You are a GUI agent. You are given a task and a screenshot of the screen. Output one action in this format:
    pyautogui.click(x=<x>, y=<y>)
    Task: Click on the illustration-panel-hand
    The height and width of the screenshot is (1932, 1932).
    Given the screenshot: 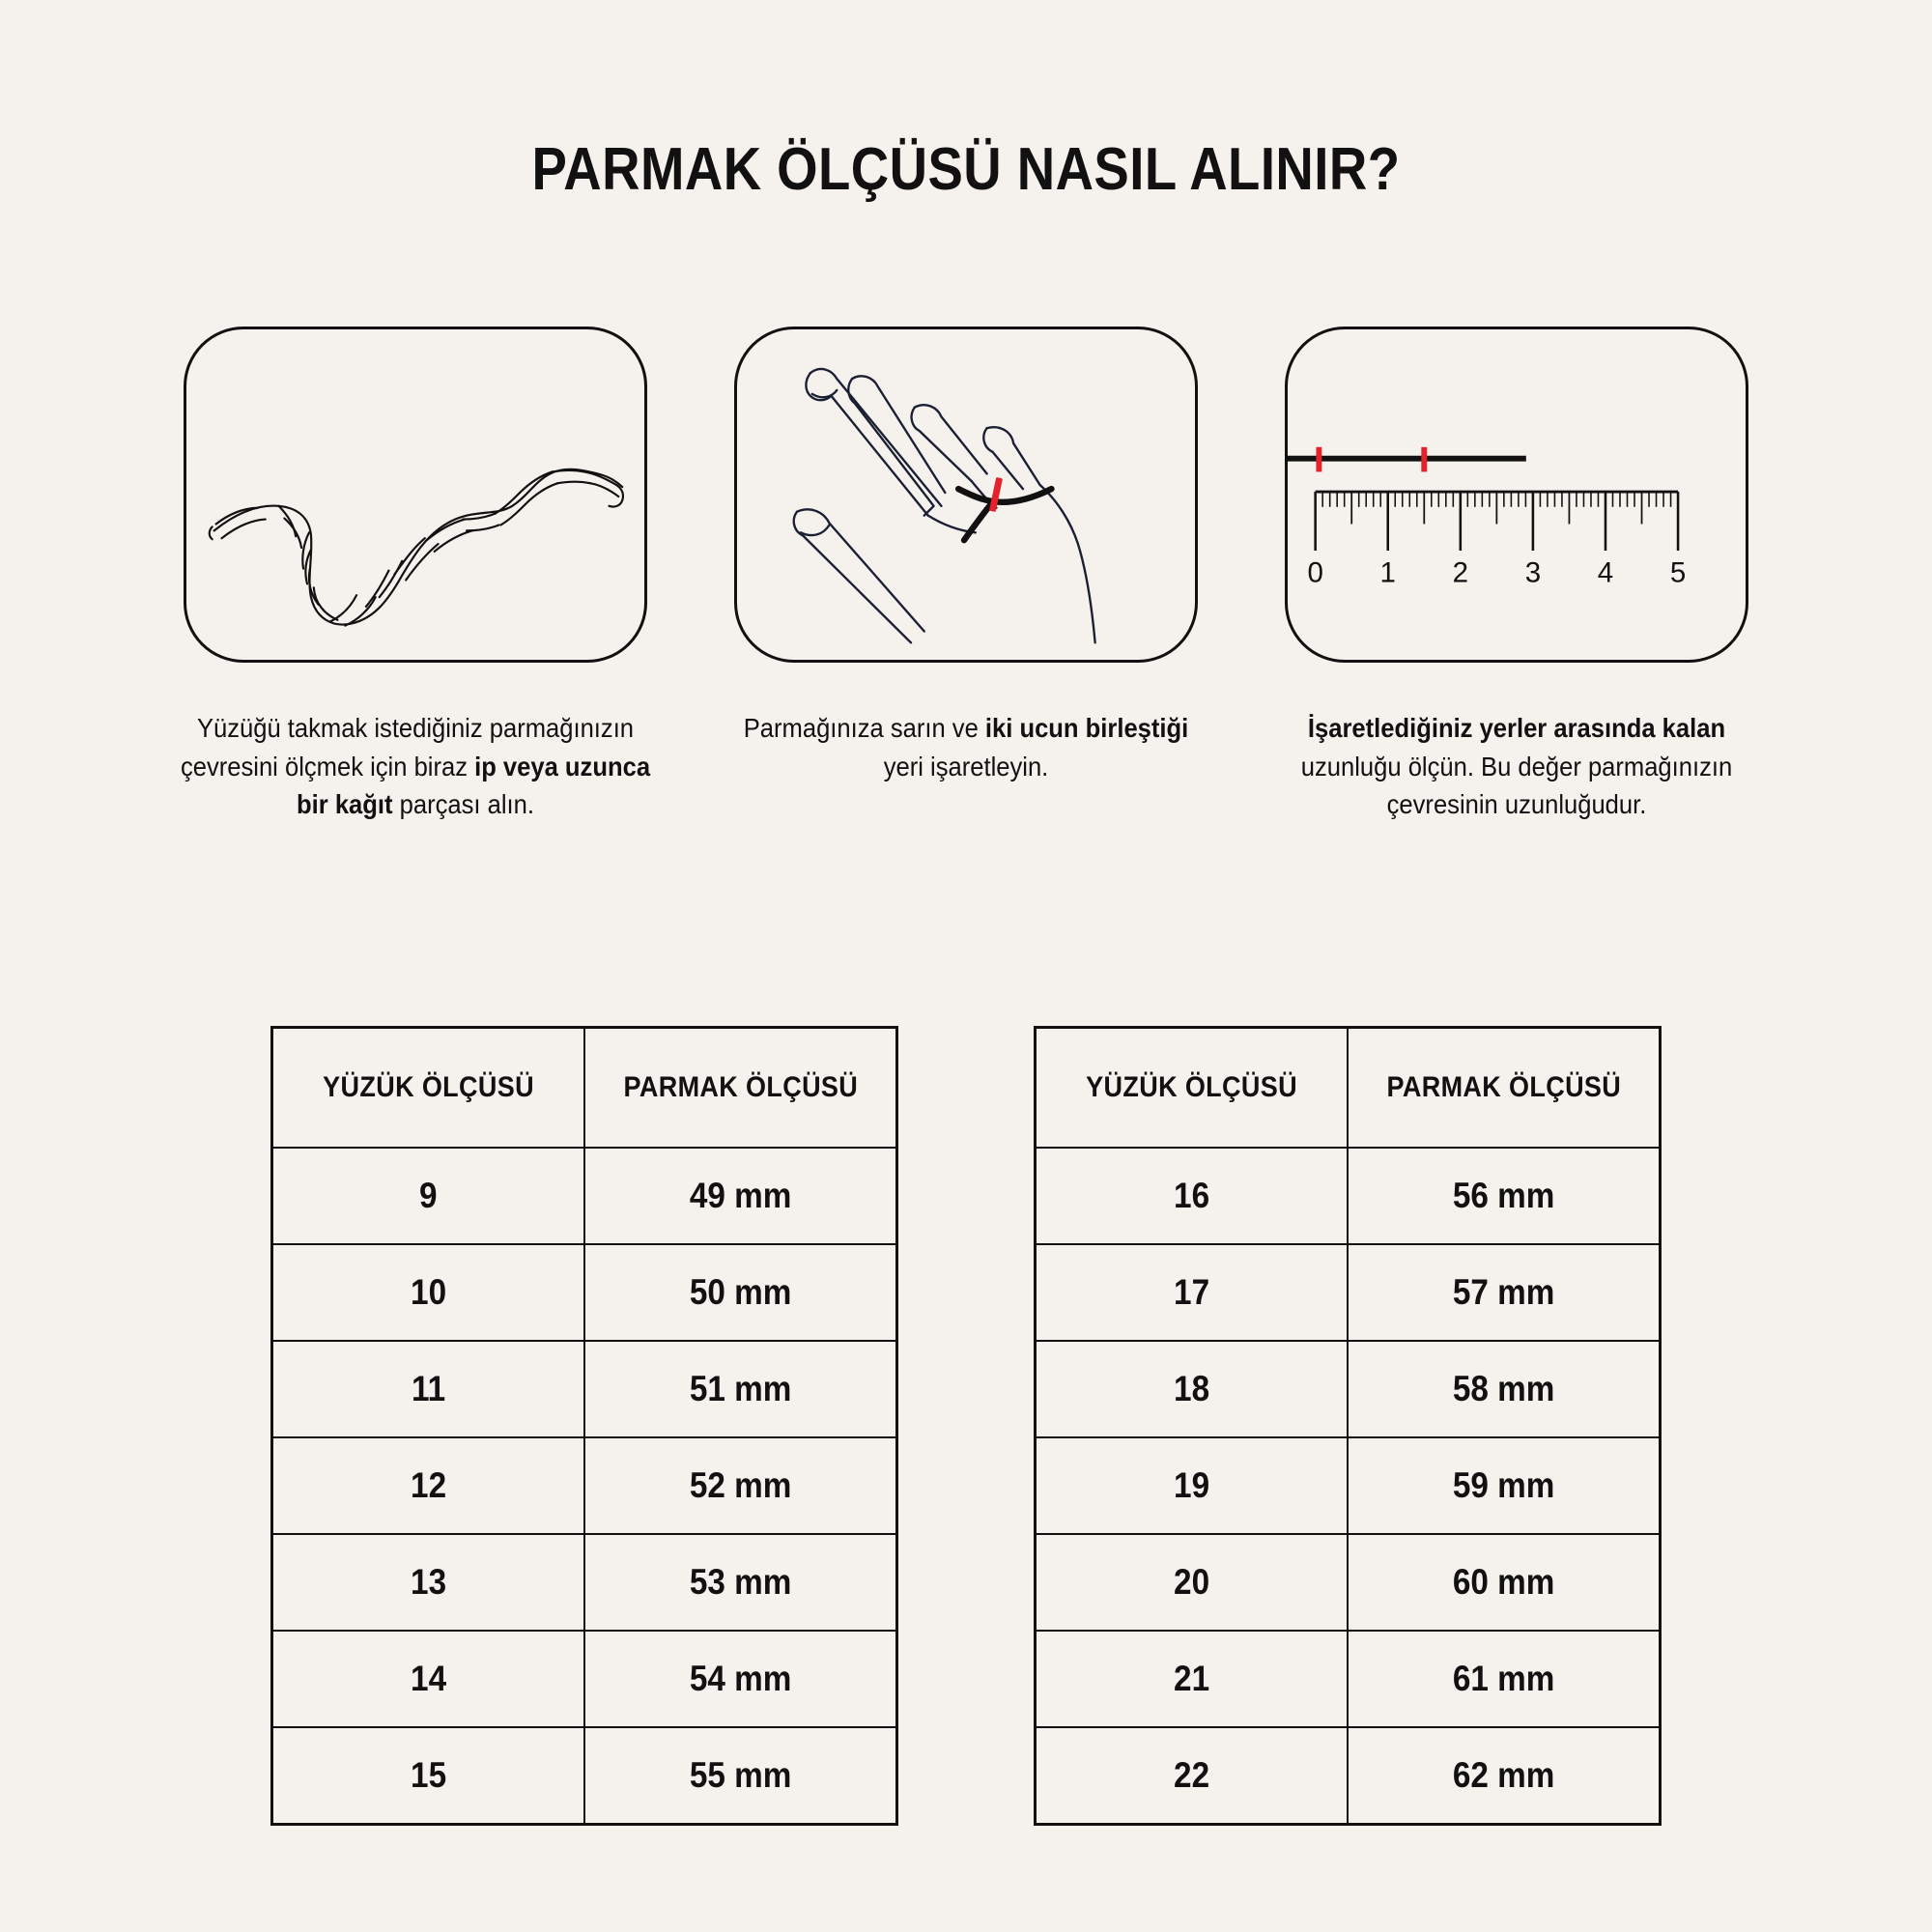 What is the action you would take?
    pyautogui.click(x=966, y=495)
    